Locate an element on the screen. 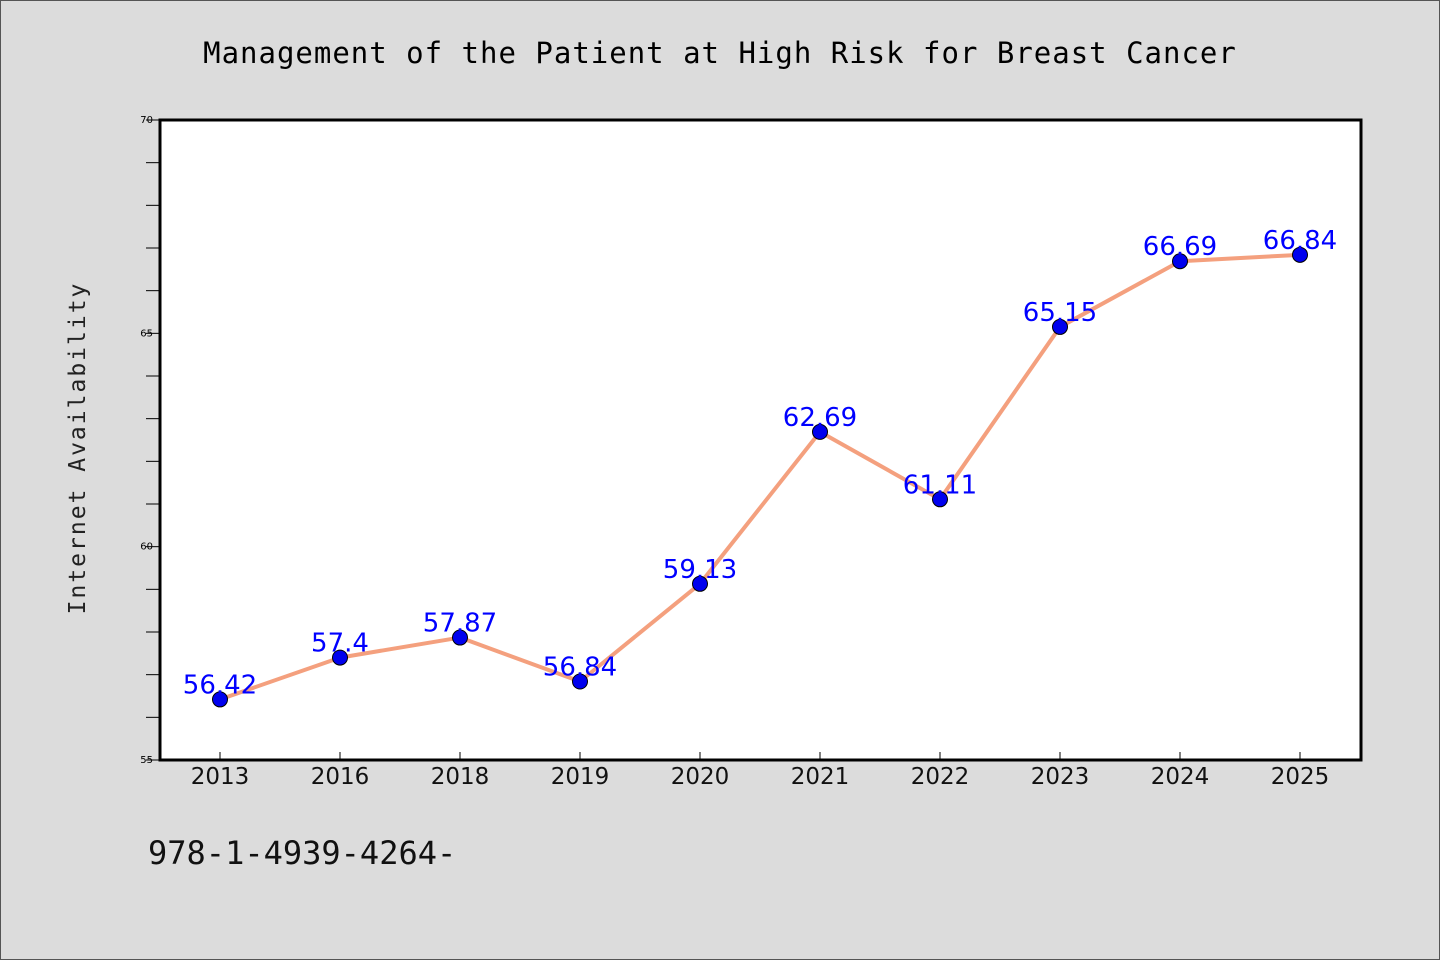  y-tick-label: 60 is located at coordinates (146, 547).